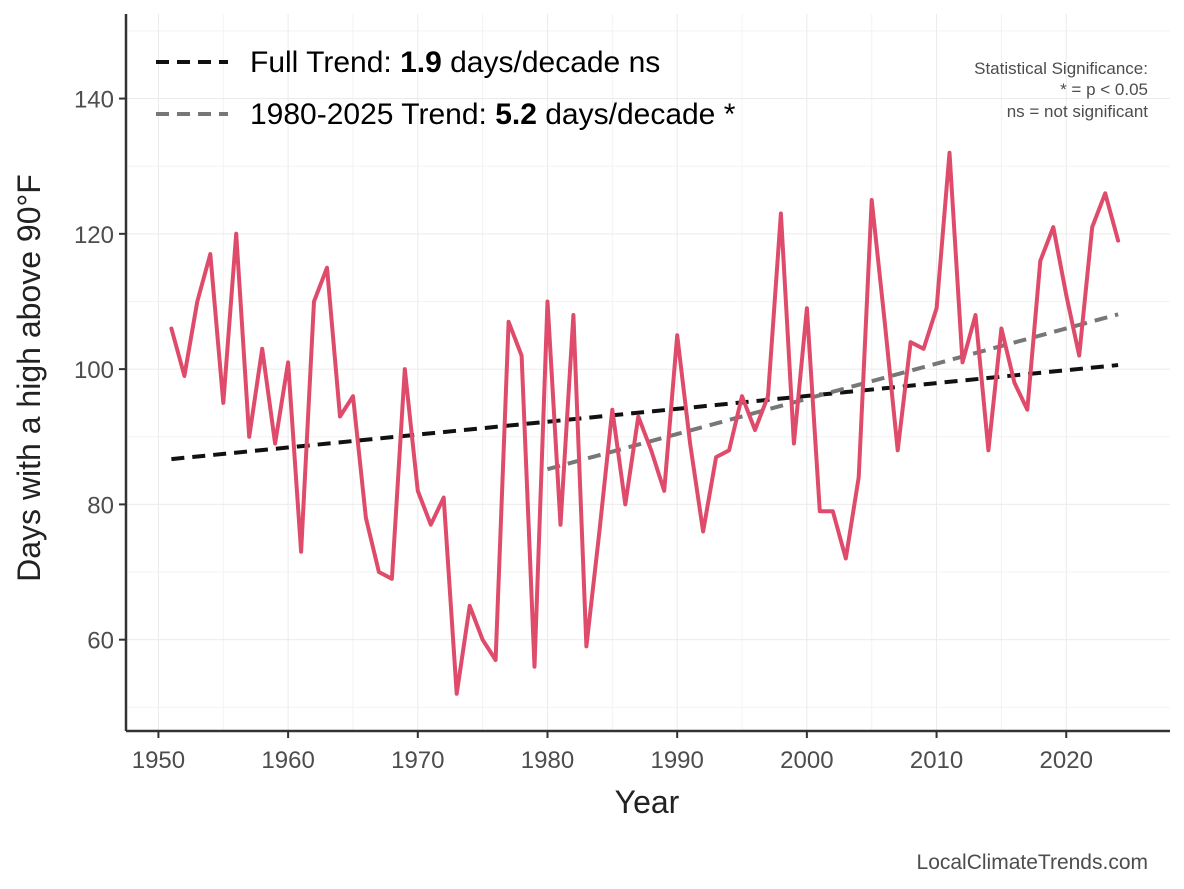 The height and width of the screenshot is (889, 1184). What do you see at coordinates (94, 100) in the screenshot?
I see `y-tick-label: 140` at bounding box center [94, 100].